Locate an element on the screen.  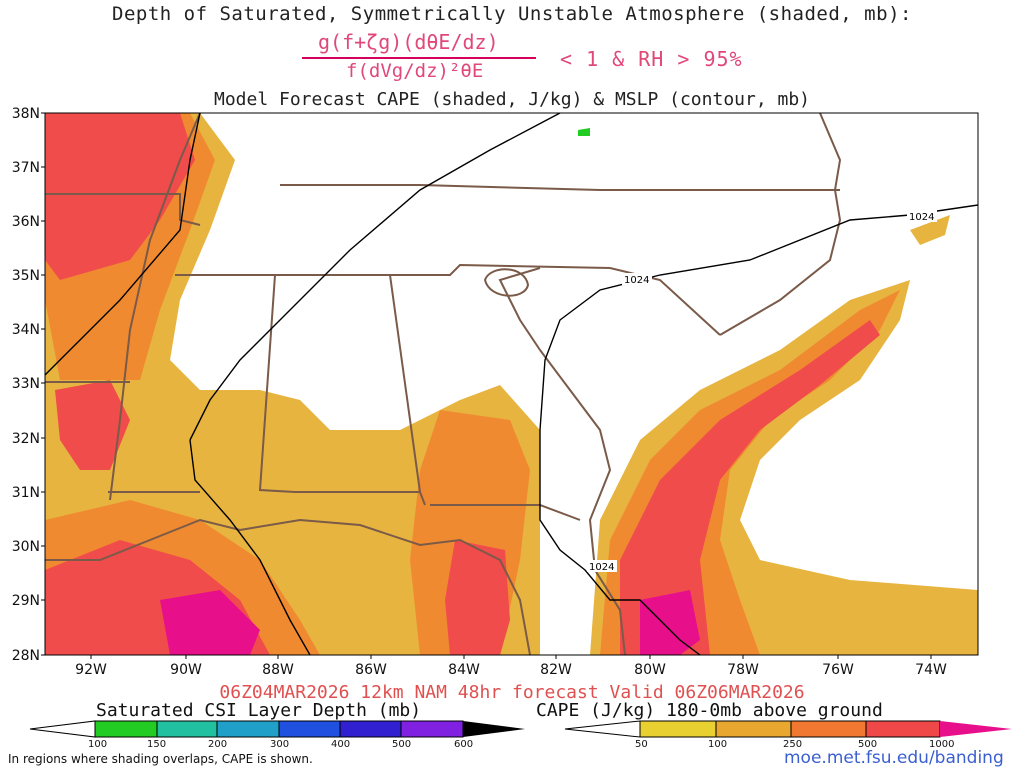
csi-colorbar is located at coordinates (277, 729).